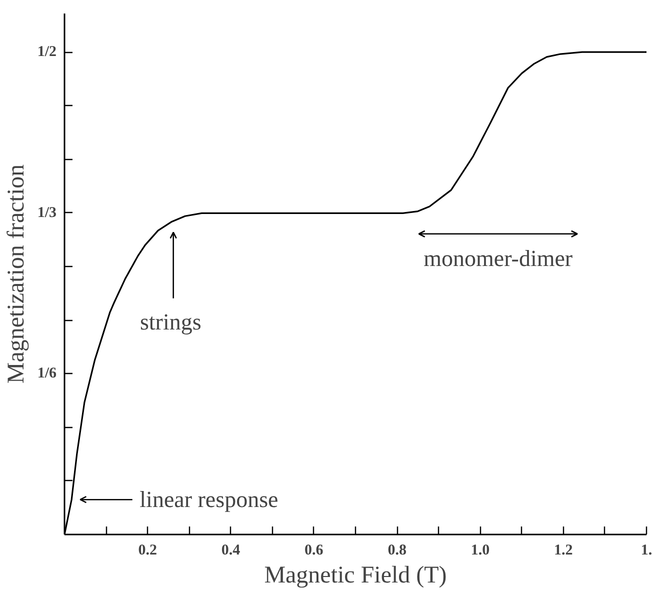 This screenshot has height=591, width=652. Describe the element at coordinates (148, 550) in the screenshot. I see `x-tick-label: 0.2` at that location.